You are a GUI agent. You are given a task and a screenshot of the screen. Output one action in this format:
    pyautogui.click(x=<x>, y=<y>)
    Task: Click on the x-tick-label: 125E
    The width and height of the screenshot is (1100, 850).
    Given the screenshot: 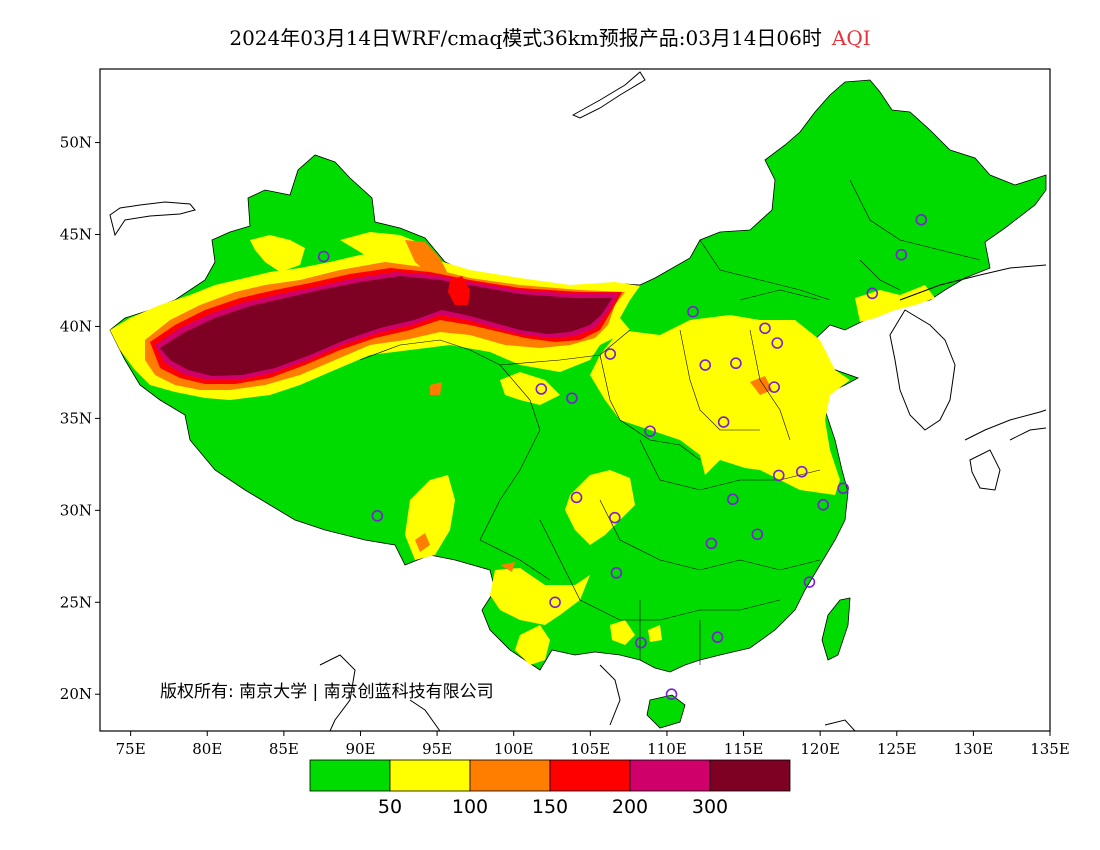 What is the action you would take?
    pyautogui.click(x=897, y=749)
    